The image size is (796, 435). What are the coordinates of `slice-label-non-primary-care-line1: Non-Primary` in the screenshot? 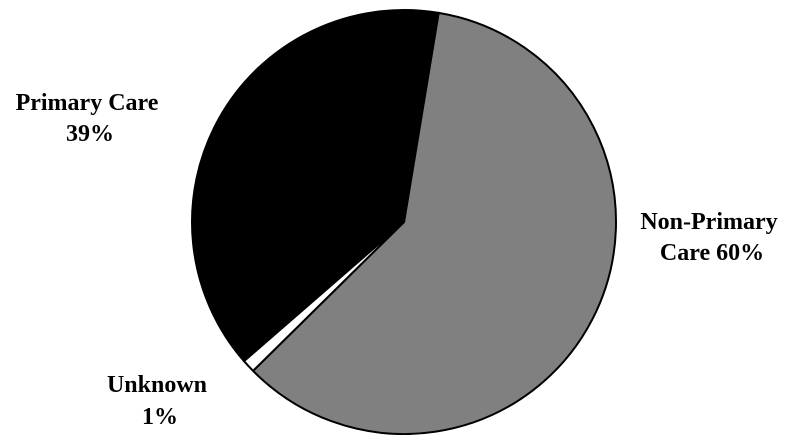 It's located at (708, 222).